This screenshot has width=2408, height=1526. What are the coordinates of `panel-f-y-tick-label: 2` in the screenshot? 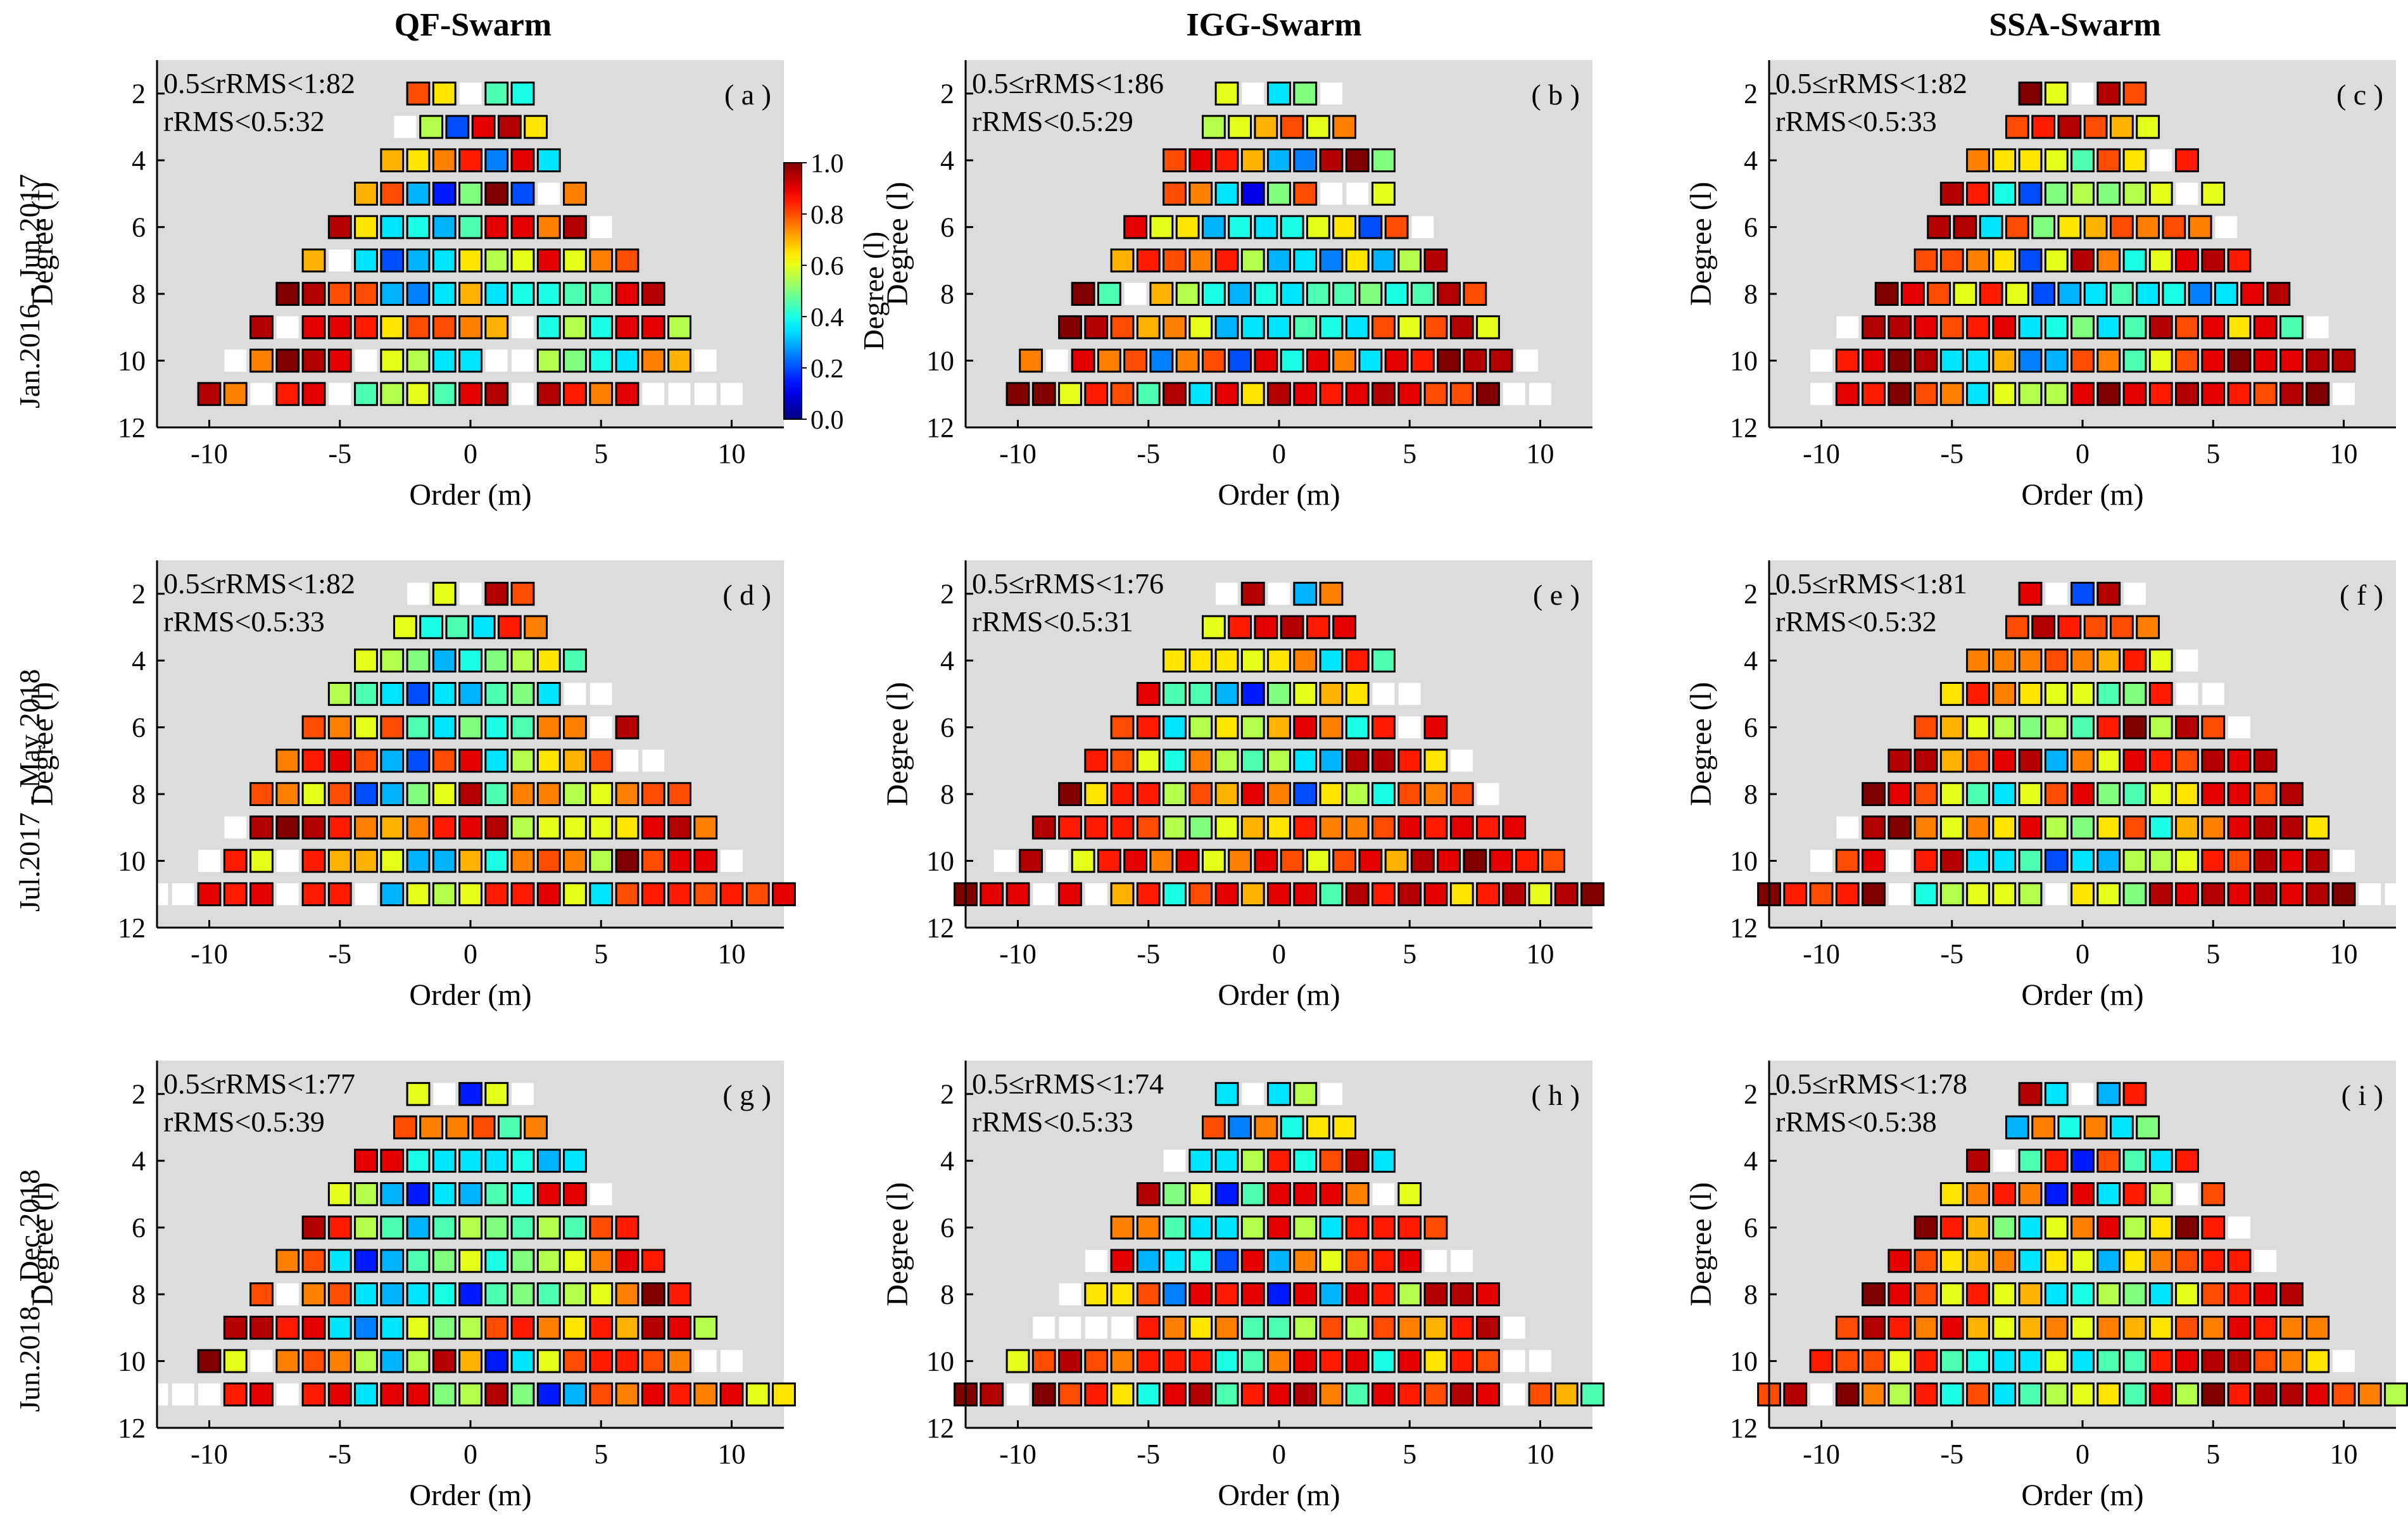 It's located at (1751, 594).